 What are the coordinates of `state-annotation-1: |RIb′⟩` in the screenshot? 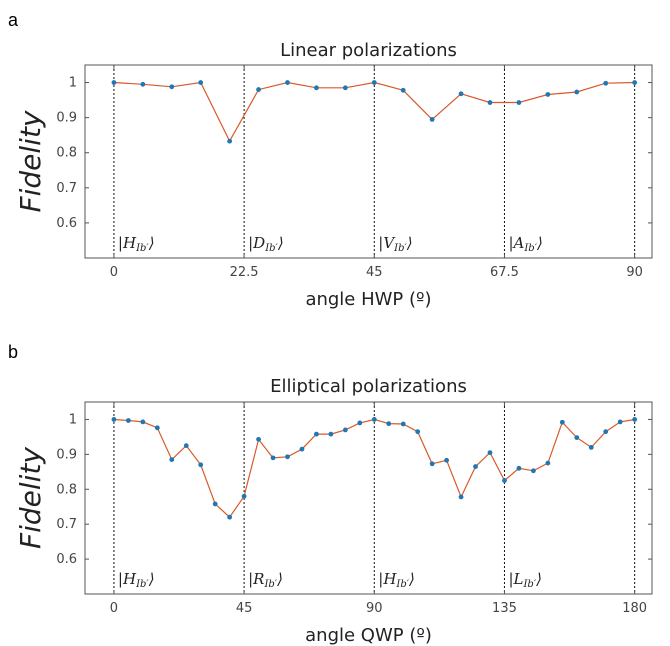 It's located at (265, 580).